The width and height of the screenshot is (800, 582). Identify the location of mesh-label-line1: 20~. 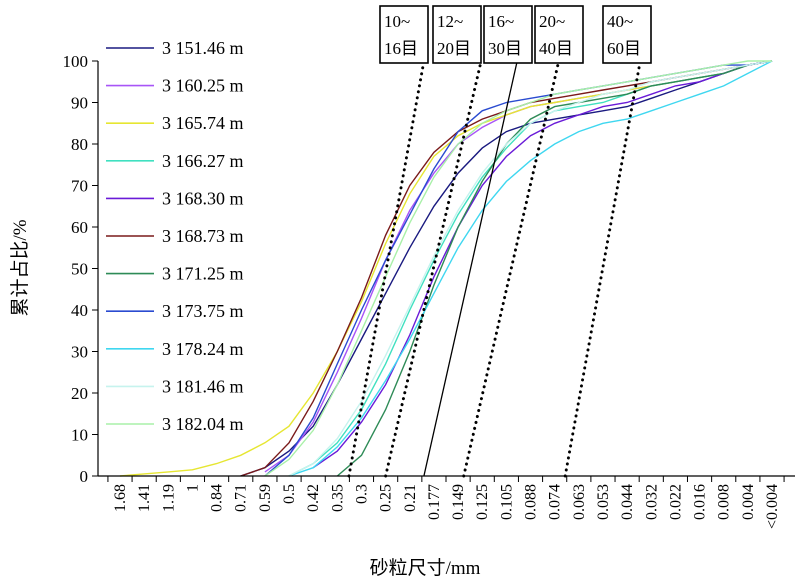
(552, 21).